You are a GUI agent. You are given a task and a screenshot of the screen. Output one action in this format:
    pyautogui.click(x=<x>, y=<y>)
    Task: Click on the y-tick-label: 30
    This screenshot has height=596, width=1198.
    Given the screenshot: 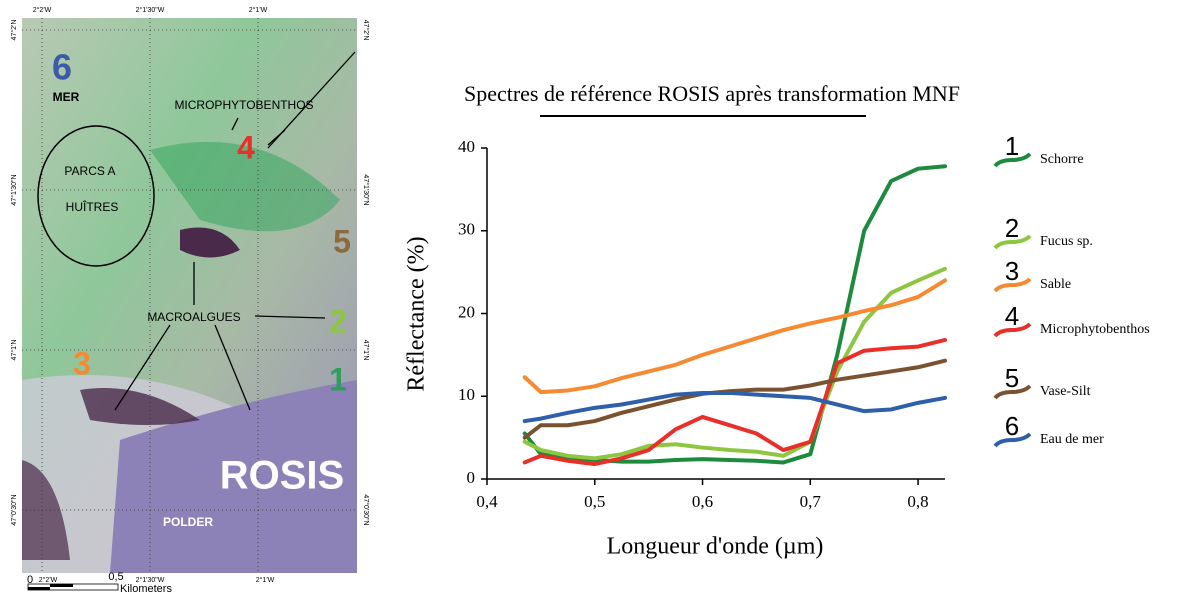 What is the action you would take?
    pyautogui.click(x=466, y=229)
    